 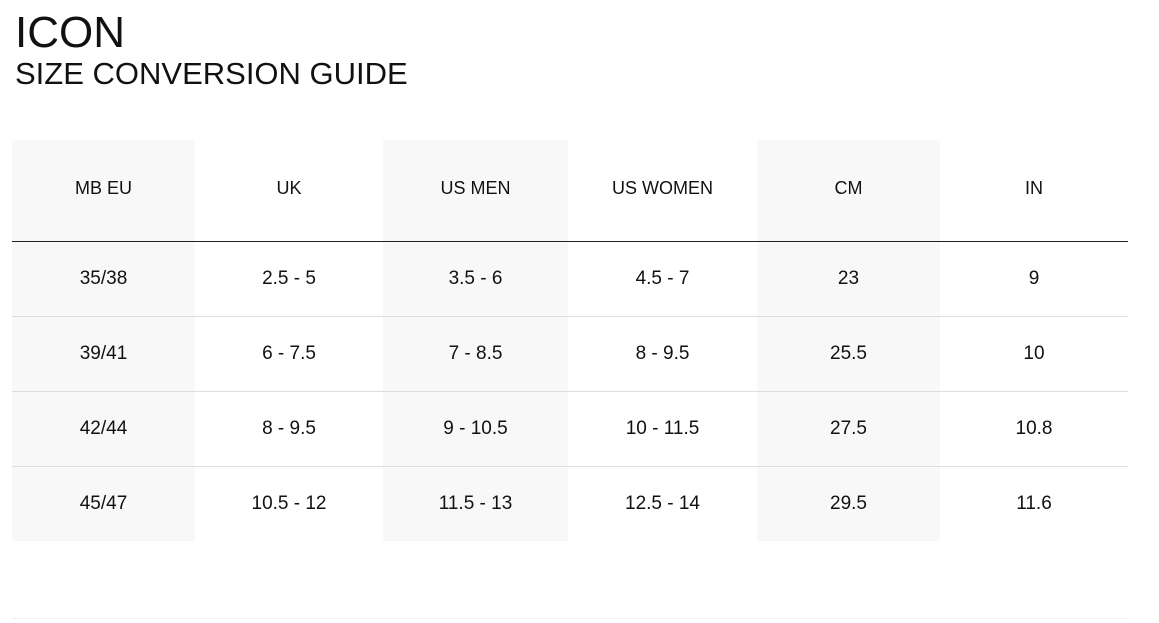 What do you see at coordinates (1034, 354) in the screenshot?
I see `cell-in: 10` at bounding box center [1034, 354].